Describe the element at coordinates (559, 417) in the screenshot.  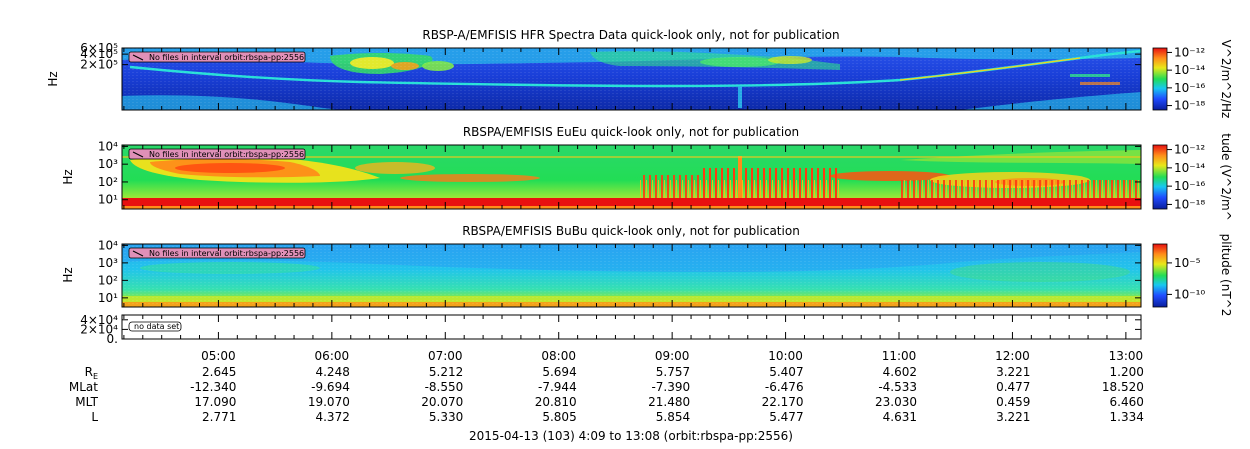
I see `ephemeris-value: 5.805` at that location.